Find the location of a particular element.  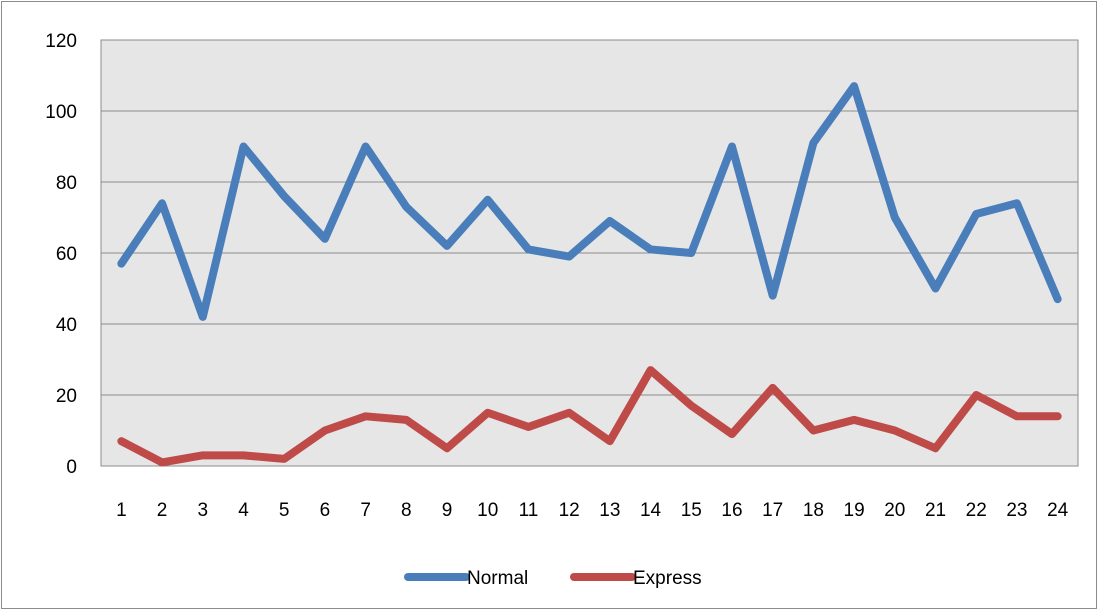

x-tick-label: 6 is located at coordinates (325, 510).